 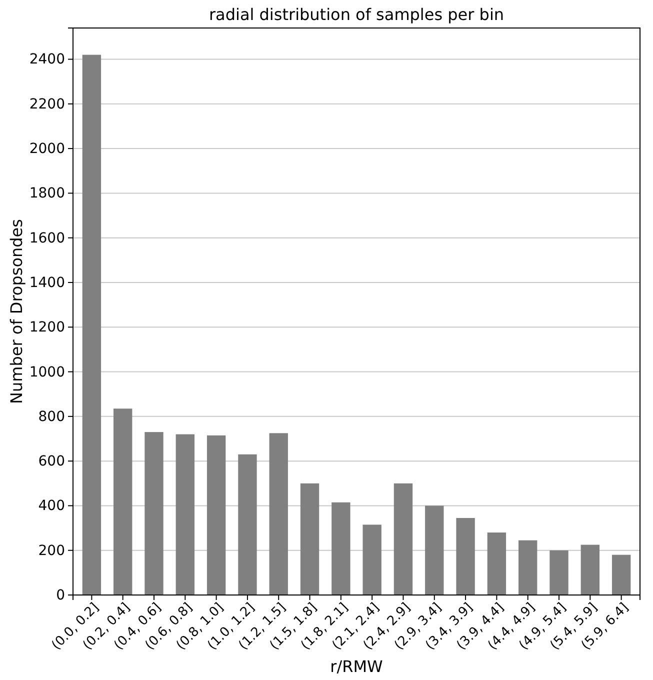 I want to click on y-tick-label: 1600, so click(x=47, y=238).